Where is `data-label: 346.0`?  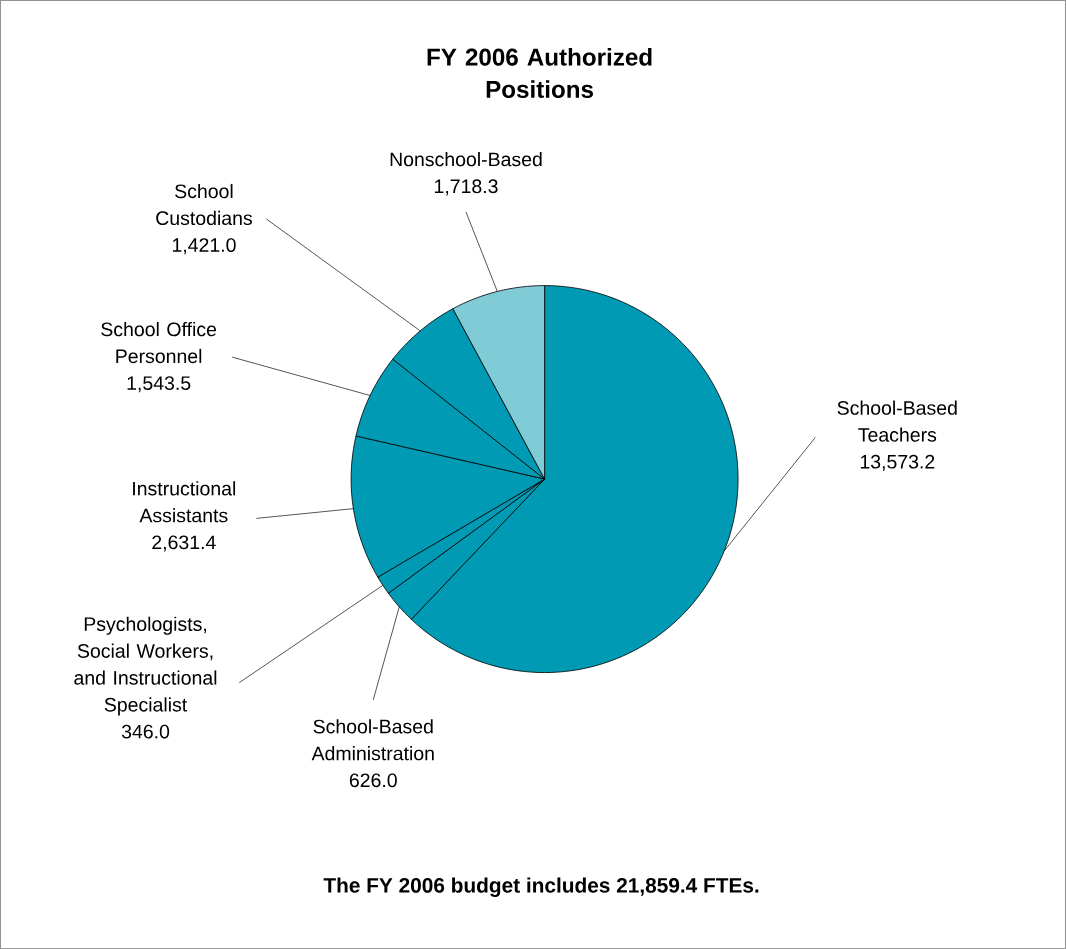 data-label: 346.0 is located at coordinates (145, 731).